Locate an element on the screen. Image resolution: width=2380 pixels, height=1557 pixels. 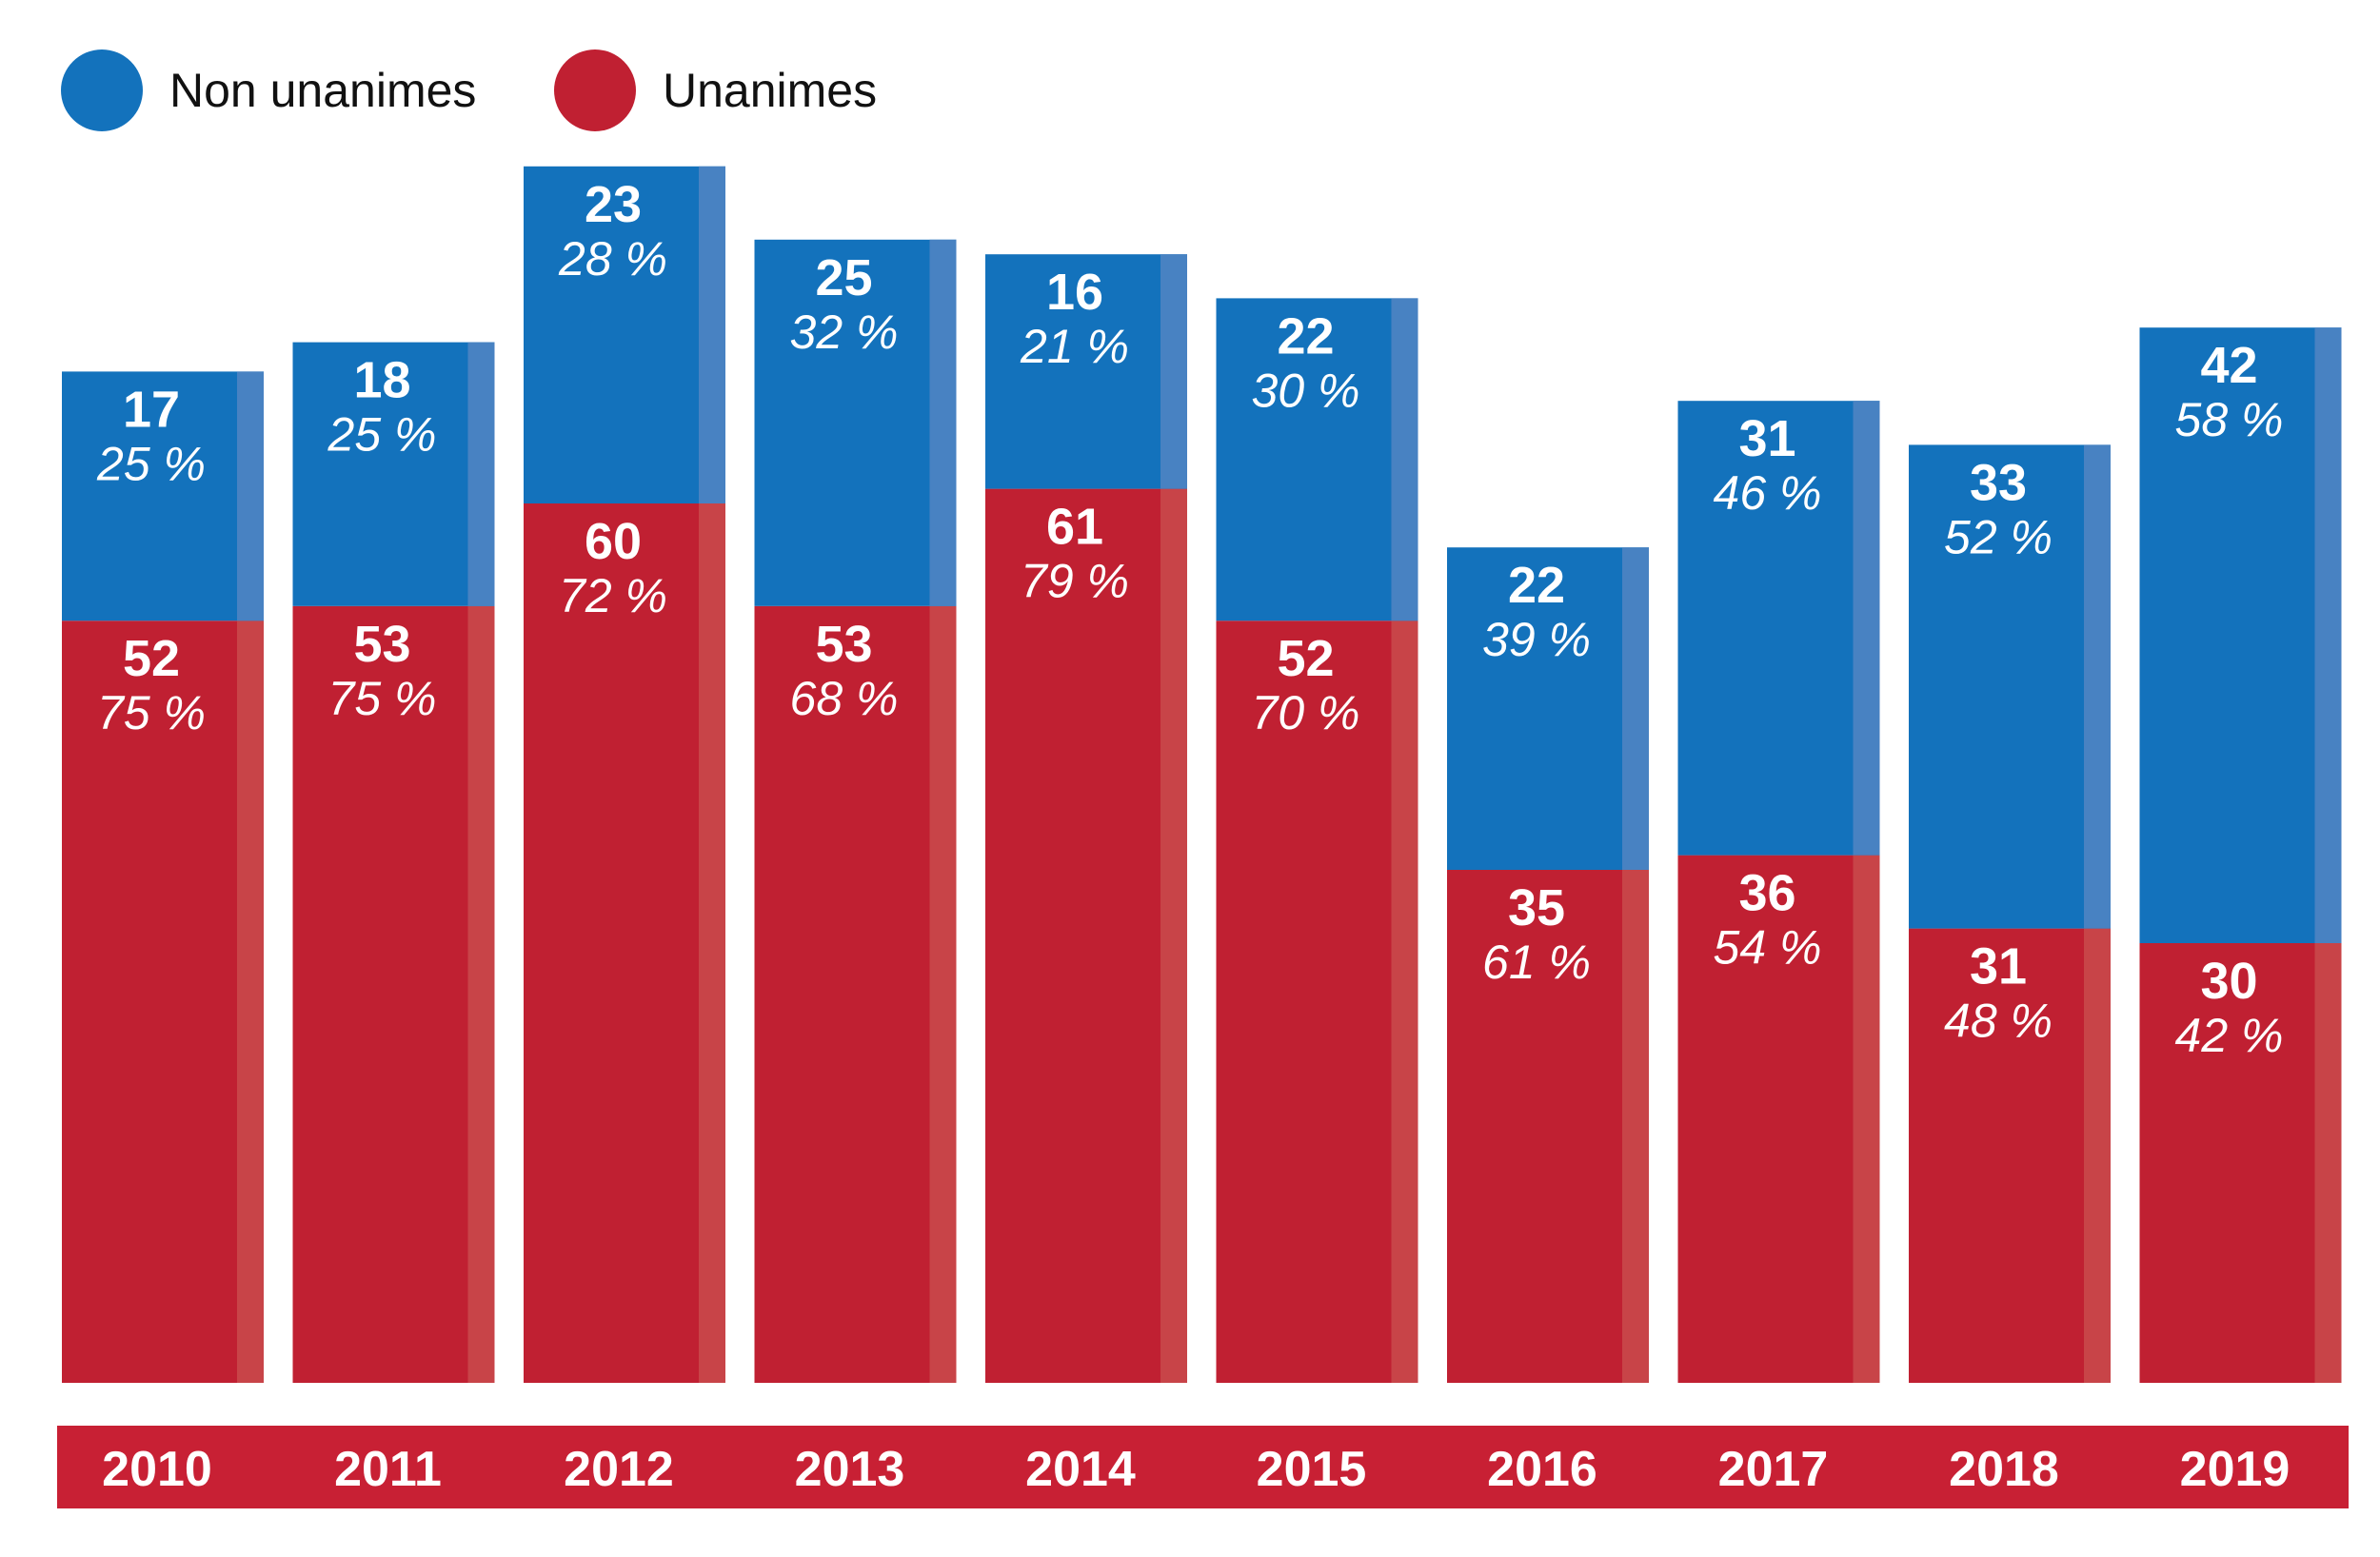
bar-unanimes-2014 is located at coordinates (1086, 936).